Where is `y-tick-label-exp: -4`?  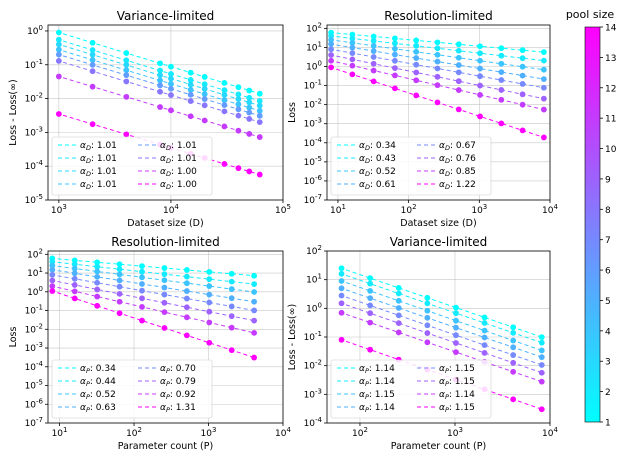
y-tick-label-exp: -4 is located at coordinates (319, 140).